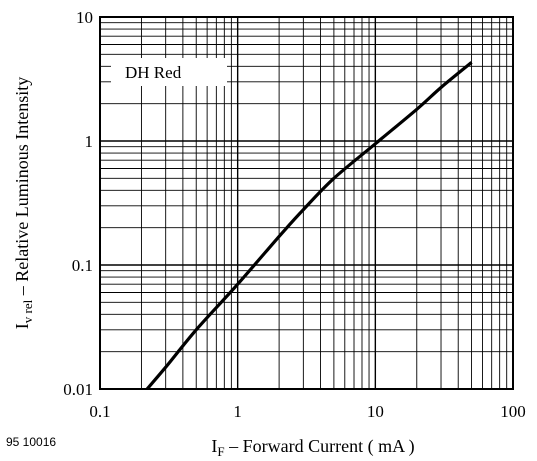  What do you see at coordinates (89, 141) in the screenshot?
I see `y-tick-label: 1` at bounding box center [89, 141].